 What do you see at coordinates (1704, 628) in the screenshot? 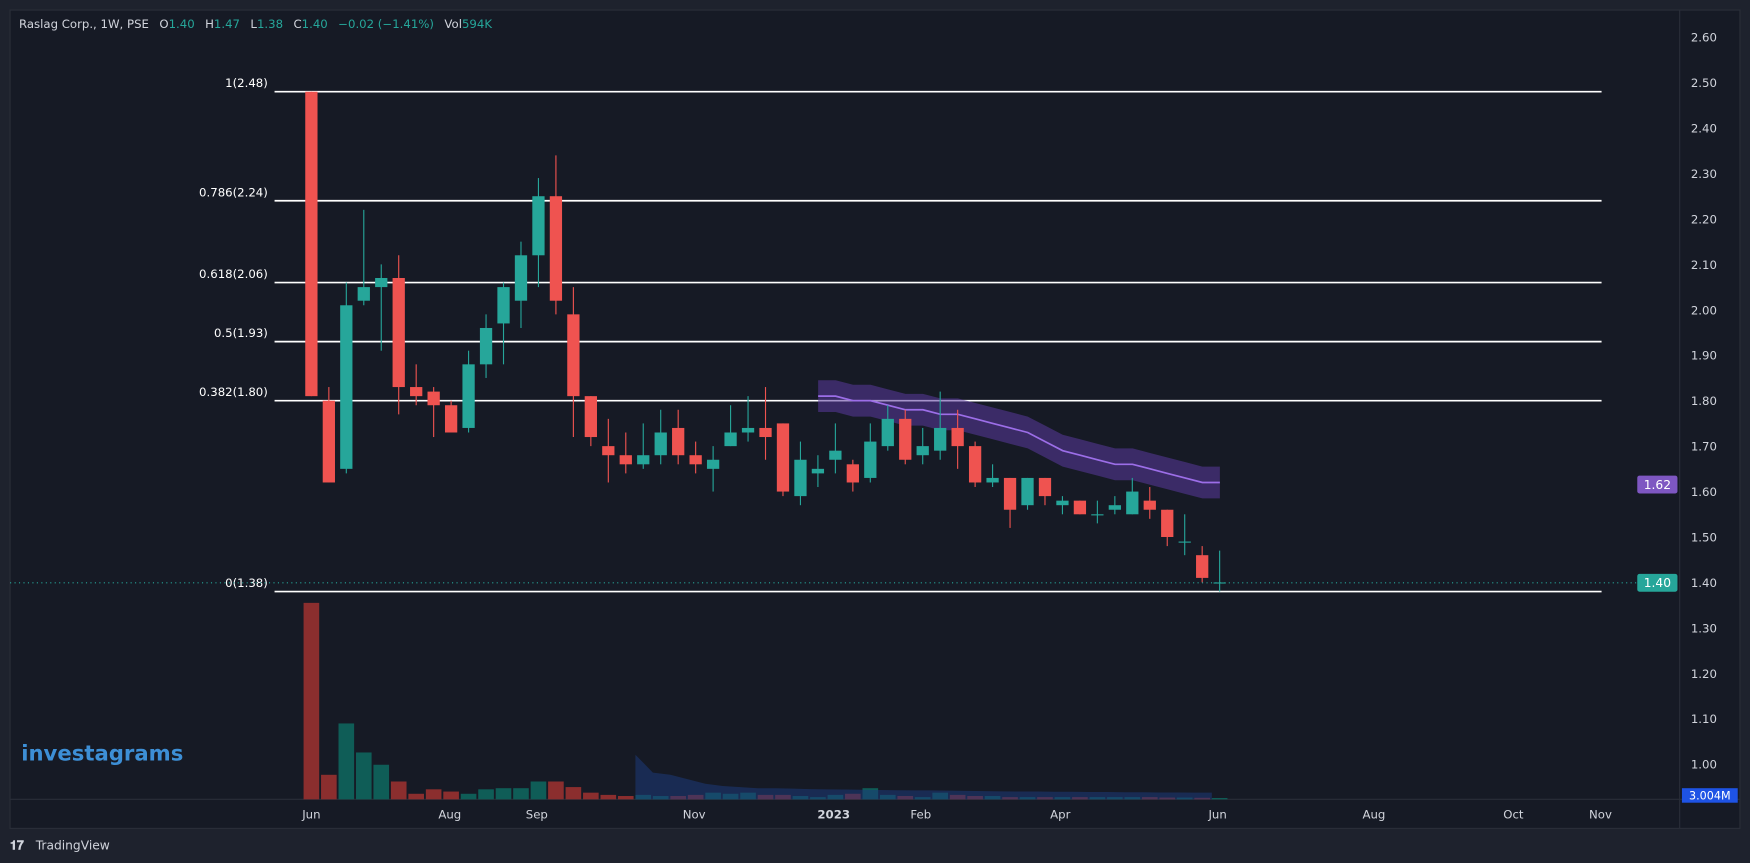
I see `price-tick-label: 1.30` at bounding box center [1704, 628].